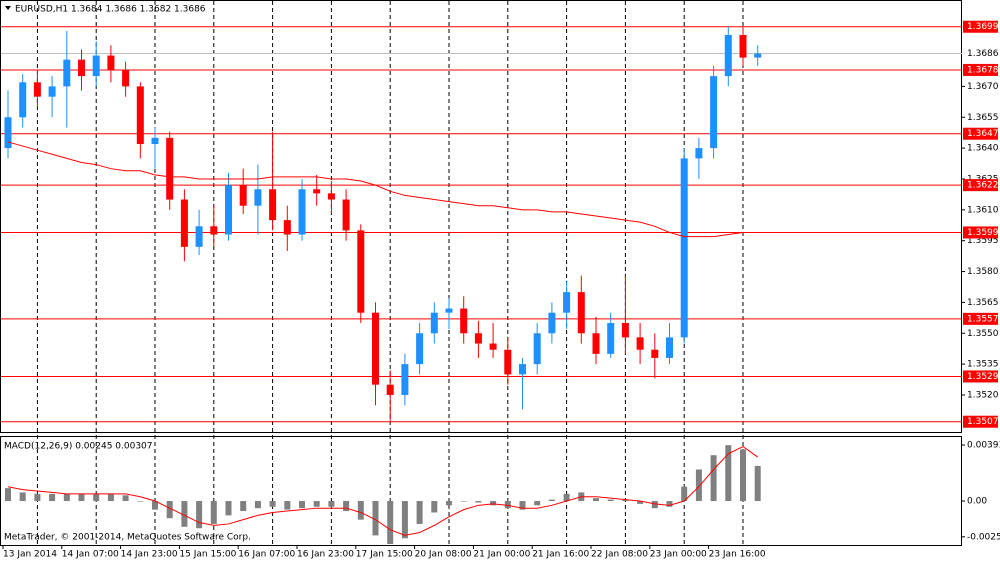  I want to click on x-tick-label: 23 Jan 00:00, so click(678, 555).